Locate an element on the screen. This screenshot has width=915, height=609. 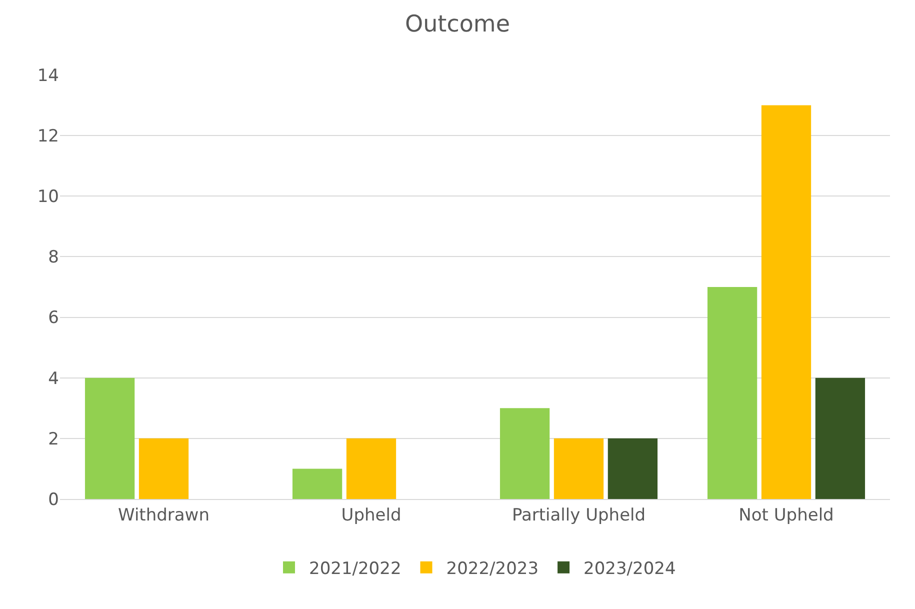
x-tick-label: Partially Upheld is located at coordinates (579, 515).